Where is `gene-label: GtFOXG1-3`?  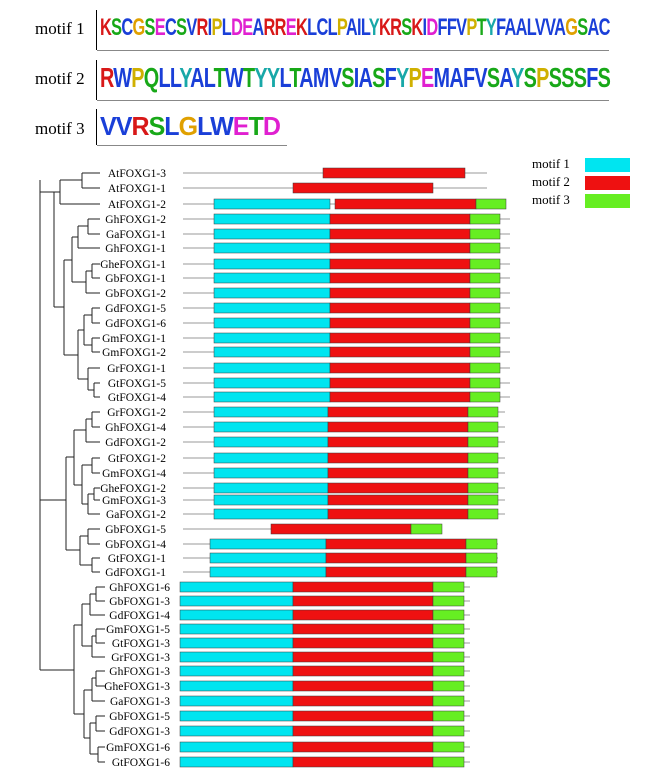
gene-label: GtFOXG1-3 is located at coordinates (141, 644).